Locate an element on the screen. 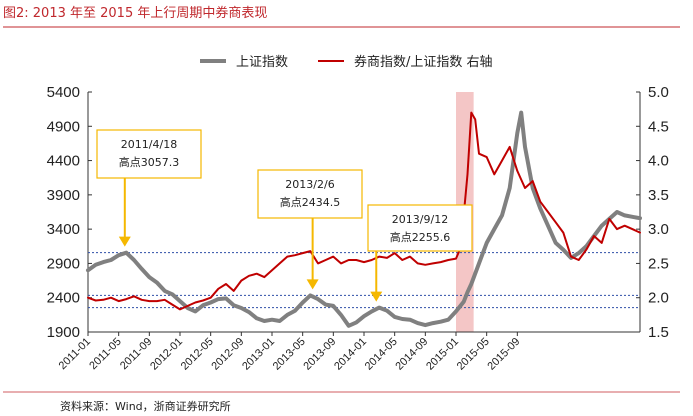 The height and width of the screenshot is (416, 693). annotation-label: 高点2434.5 is located at coordinates (310, 202).